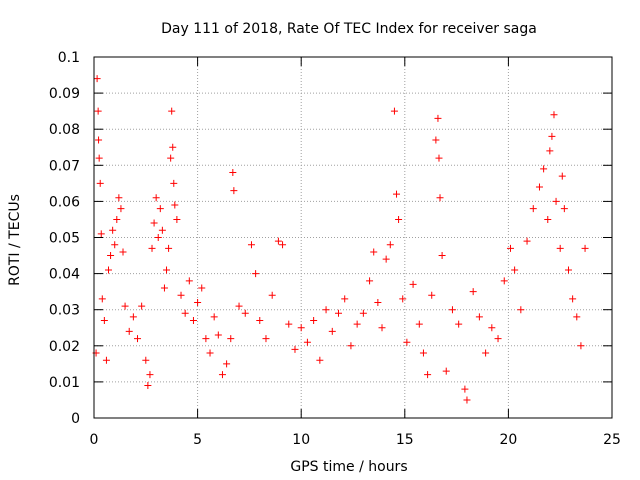 The width and height of the screenshot is (640, 480). What do you see at coordinates (64, 94) in the screenshot?
I see `y-tick-label: 0.09` at bounding box center [64, 94].